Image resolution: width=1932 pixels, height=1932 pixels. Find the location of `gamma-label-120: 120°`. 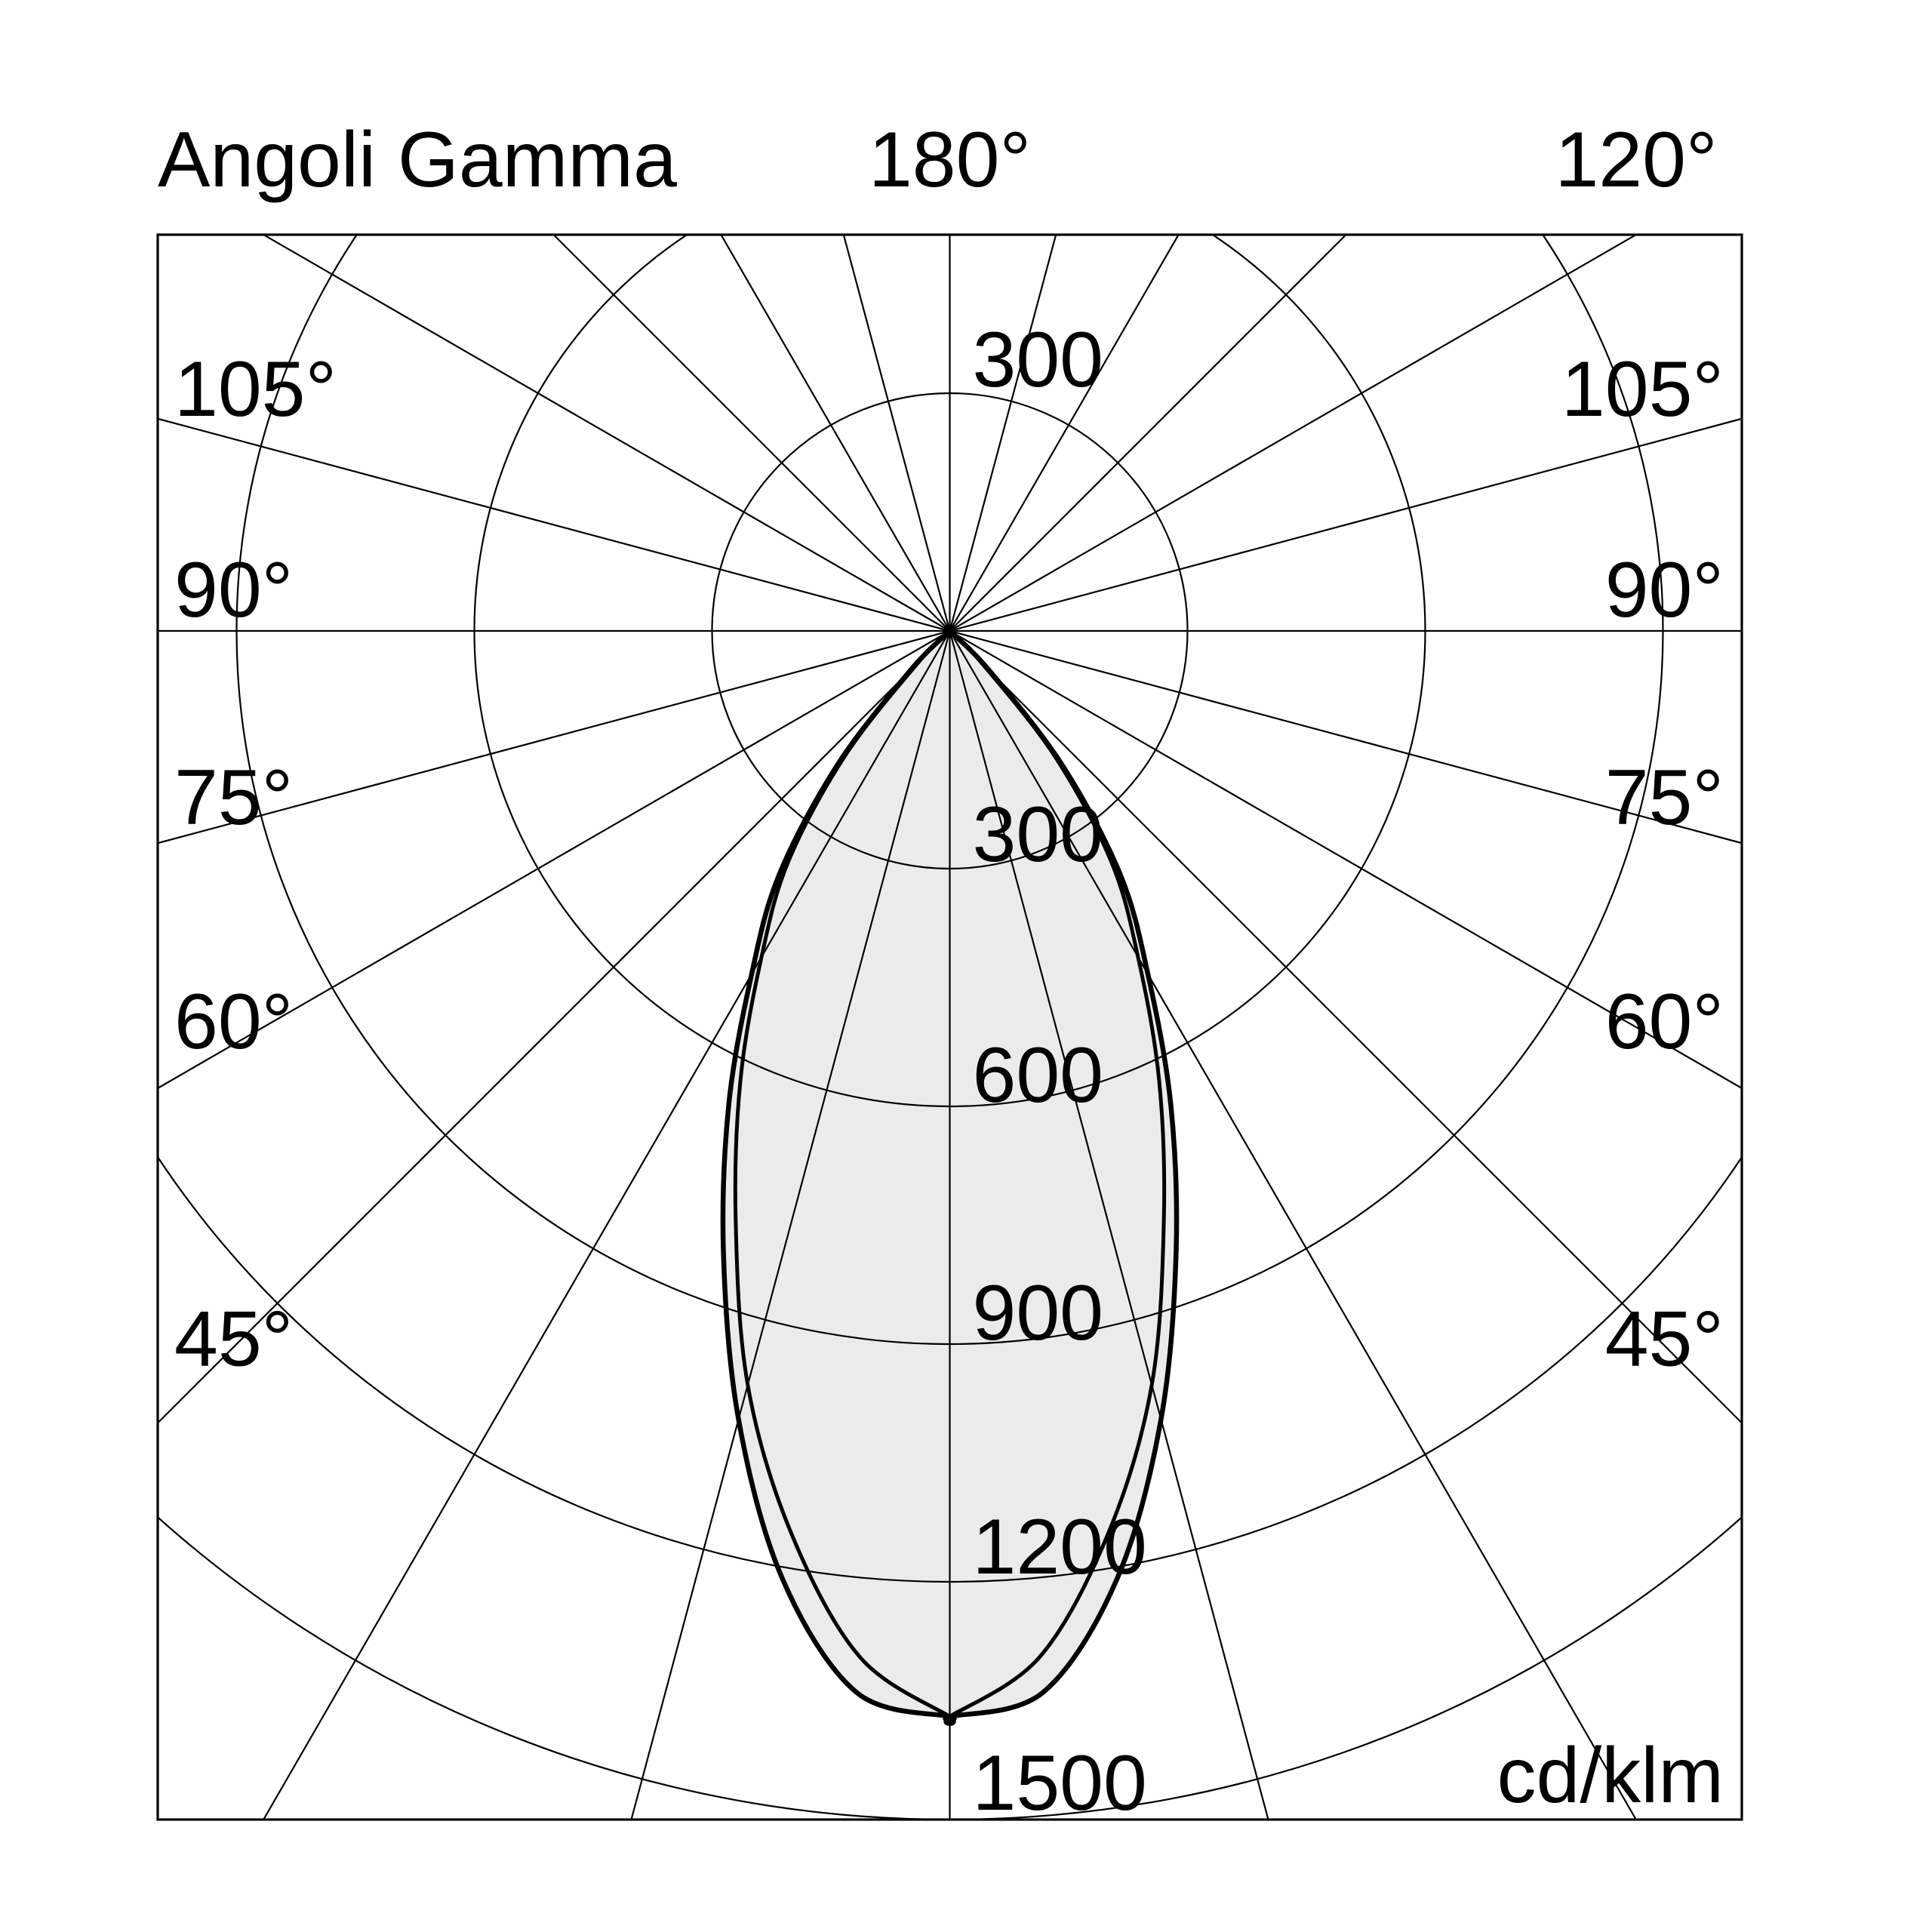

gamma-label-120: 120° is located at coordinates (1636, 160).